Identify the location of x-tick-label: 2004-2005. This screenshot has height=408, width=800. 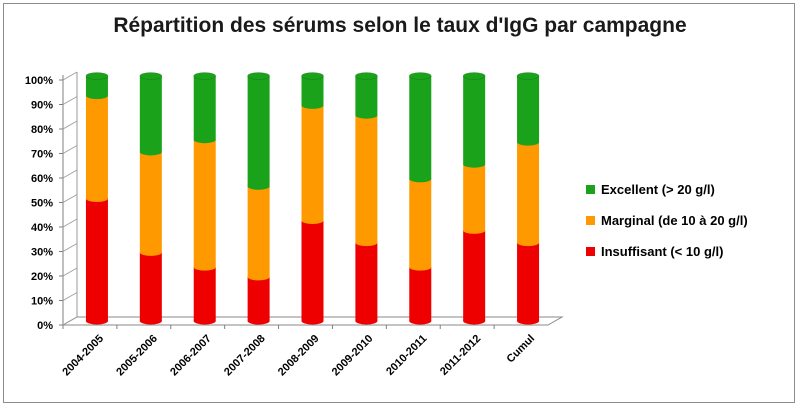
(83, 356).